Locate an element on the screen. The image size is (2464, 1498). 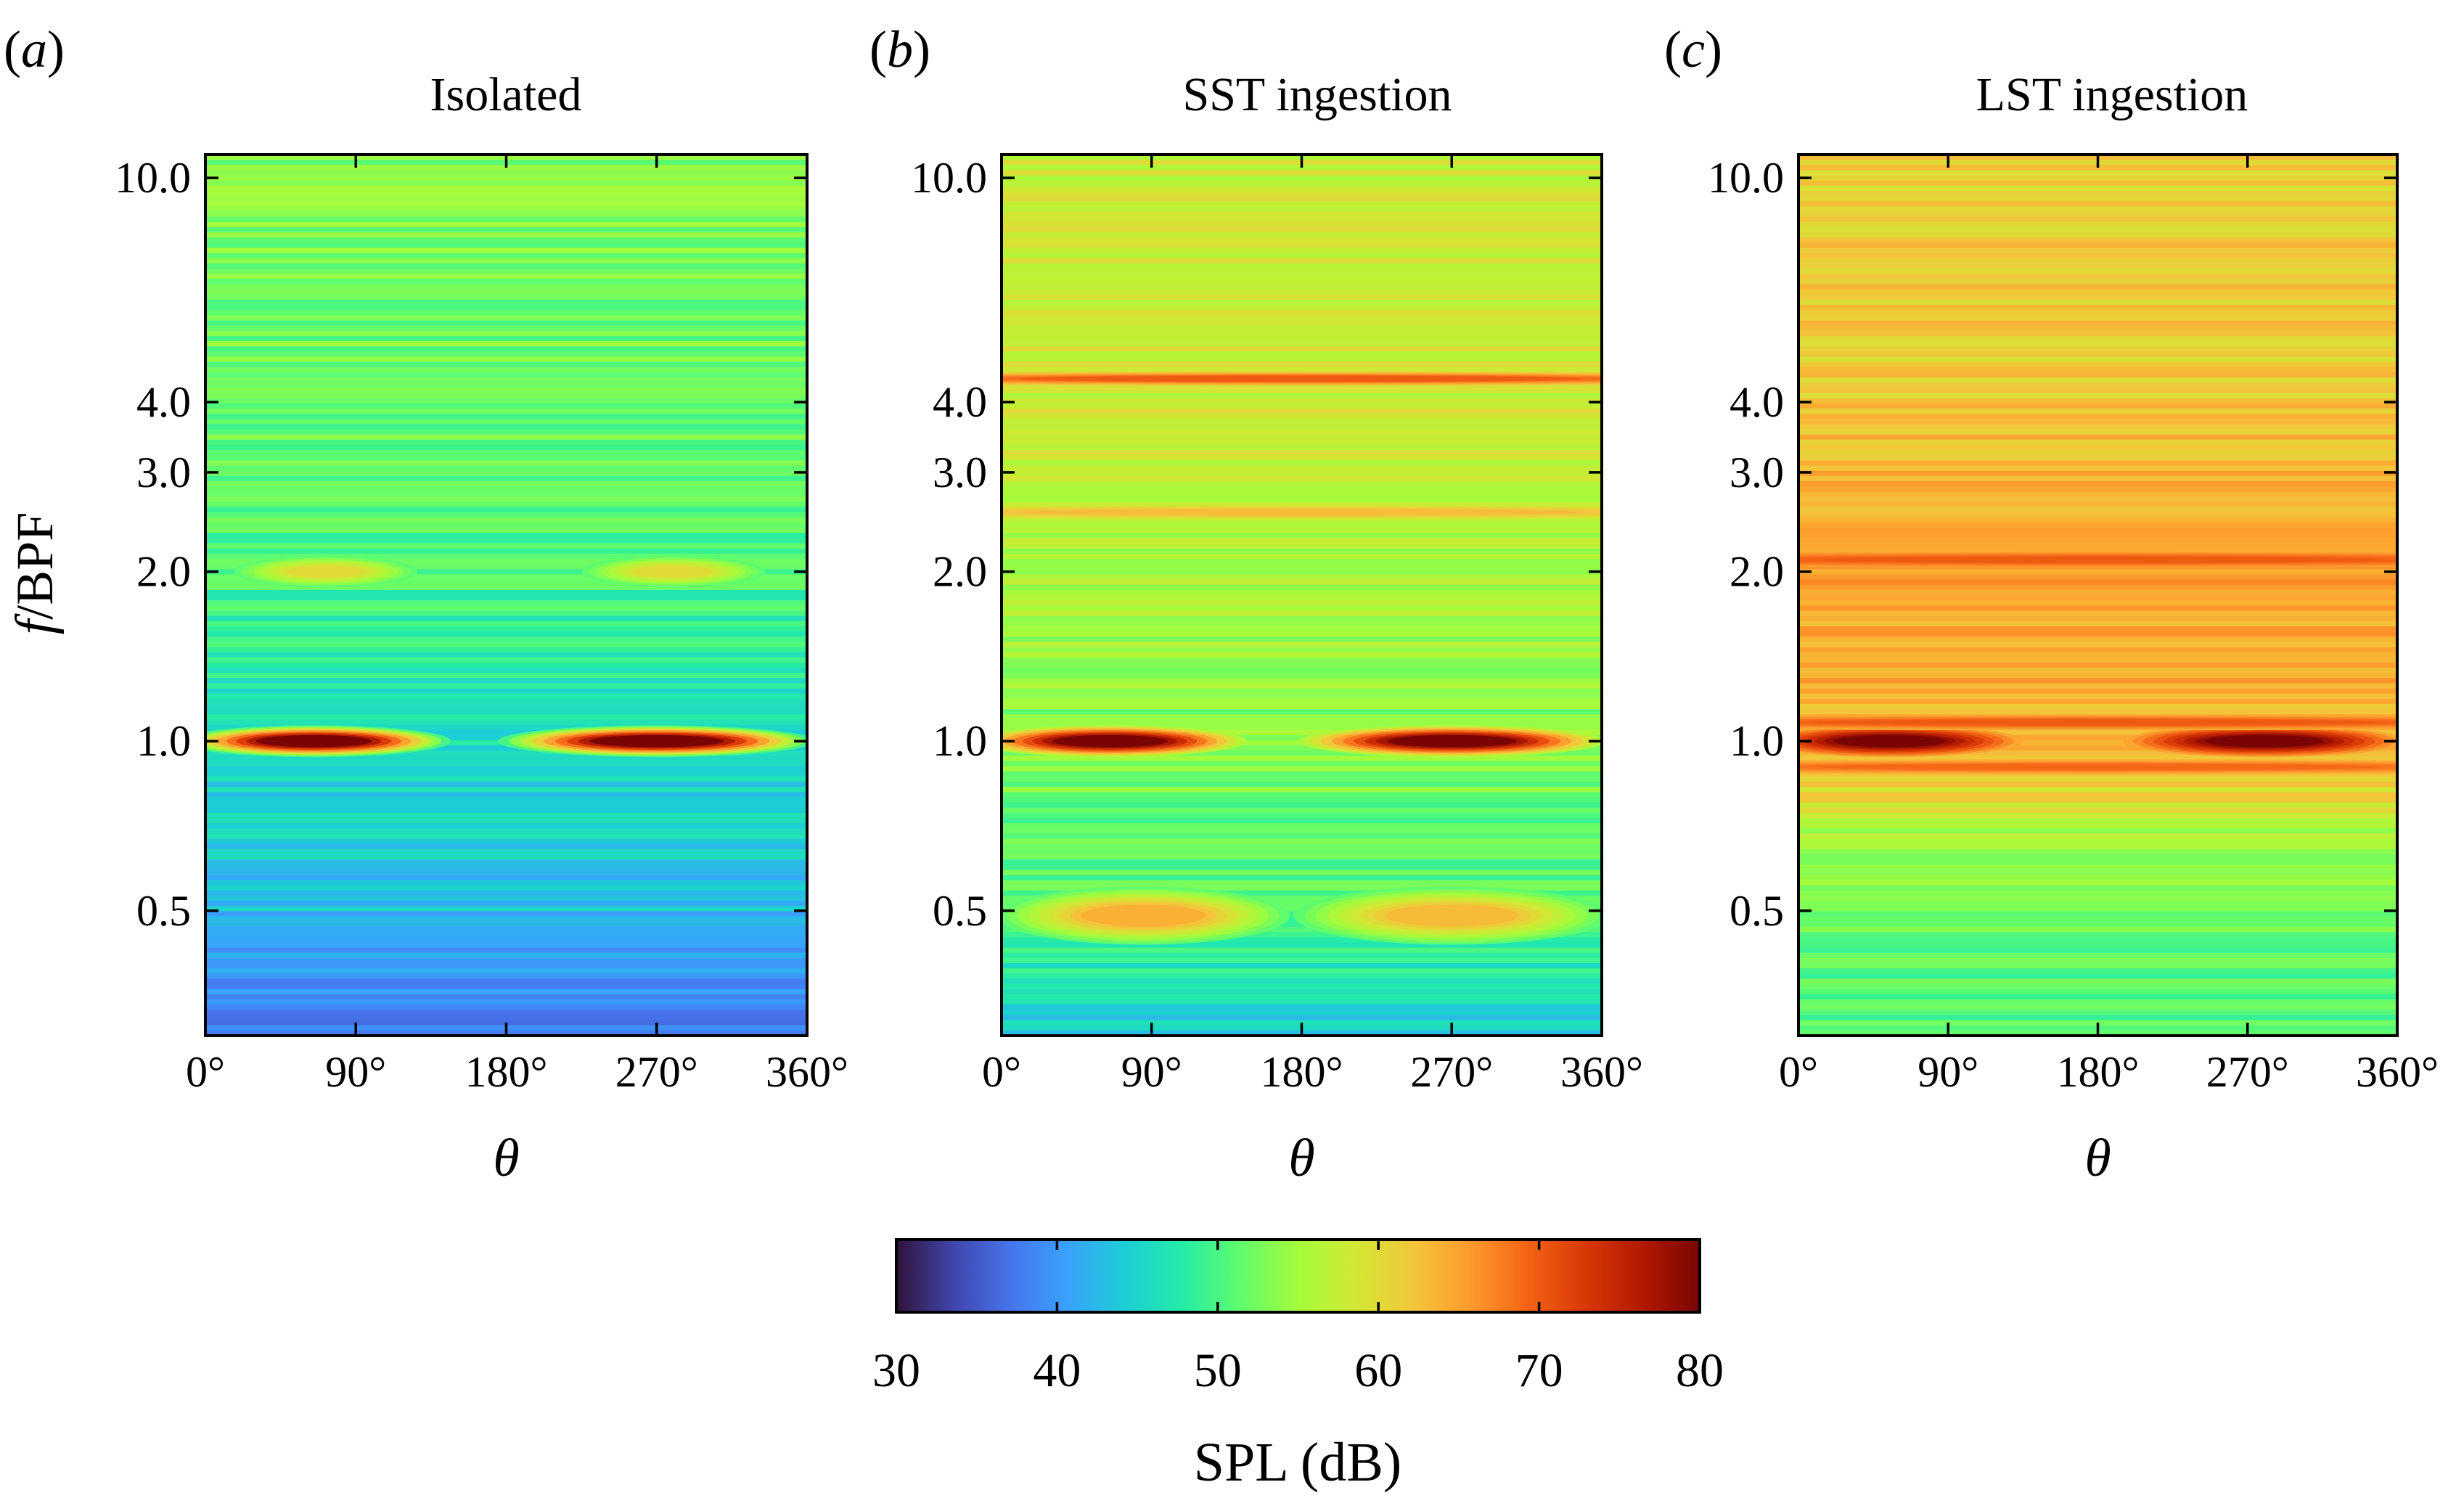
panel-title: Isolated is located at coordinates (506, 94).